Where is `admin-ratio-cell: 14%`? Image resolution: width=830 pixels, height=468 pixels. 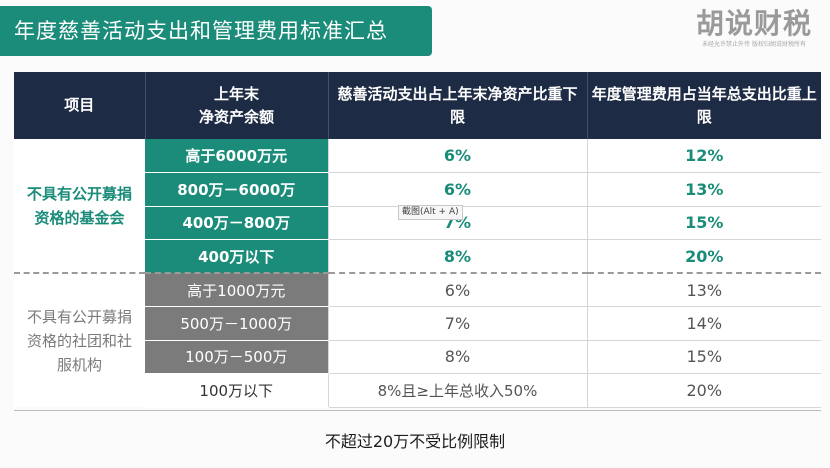 admin-ratio-cell: 14% is located at coordinates (703, 323).